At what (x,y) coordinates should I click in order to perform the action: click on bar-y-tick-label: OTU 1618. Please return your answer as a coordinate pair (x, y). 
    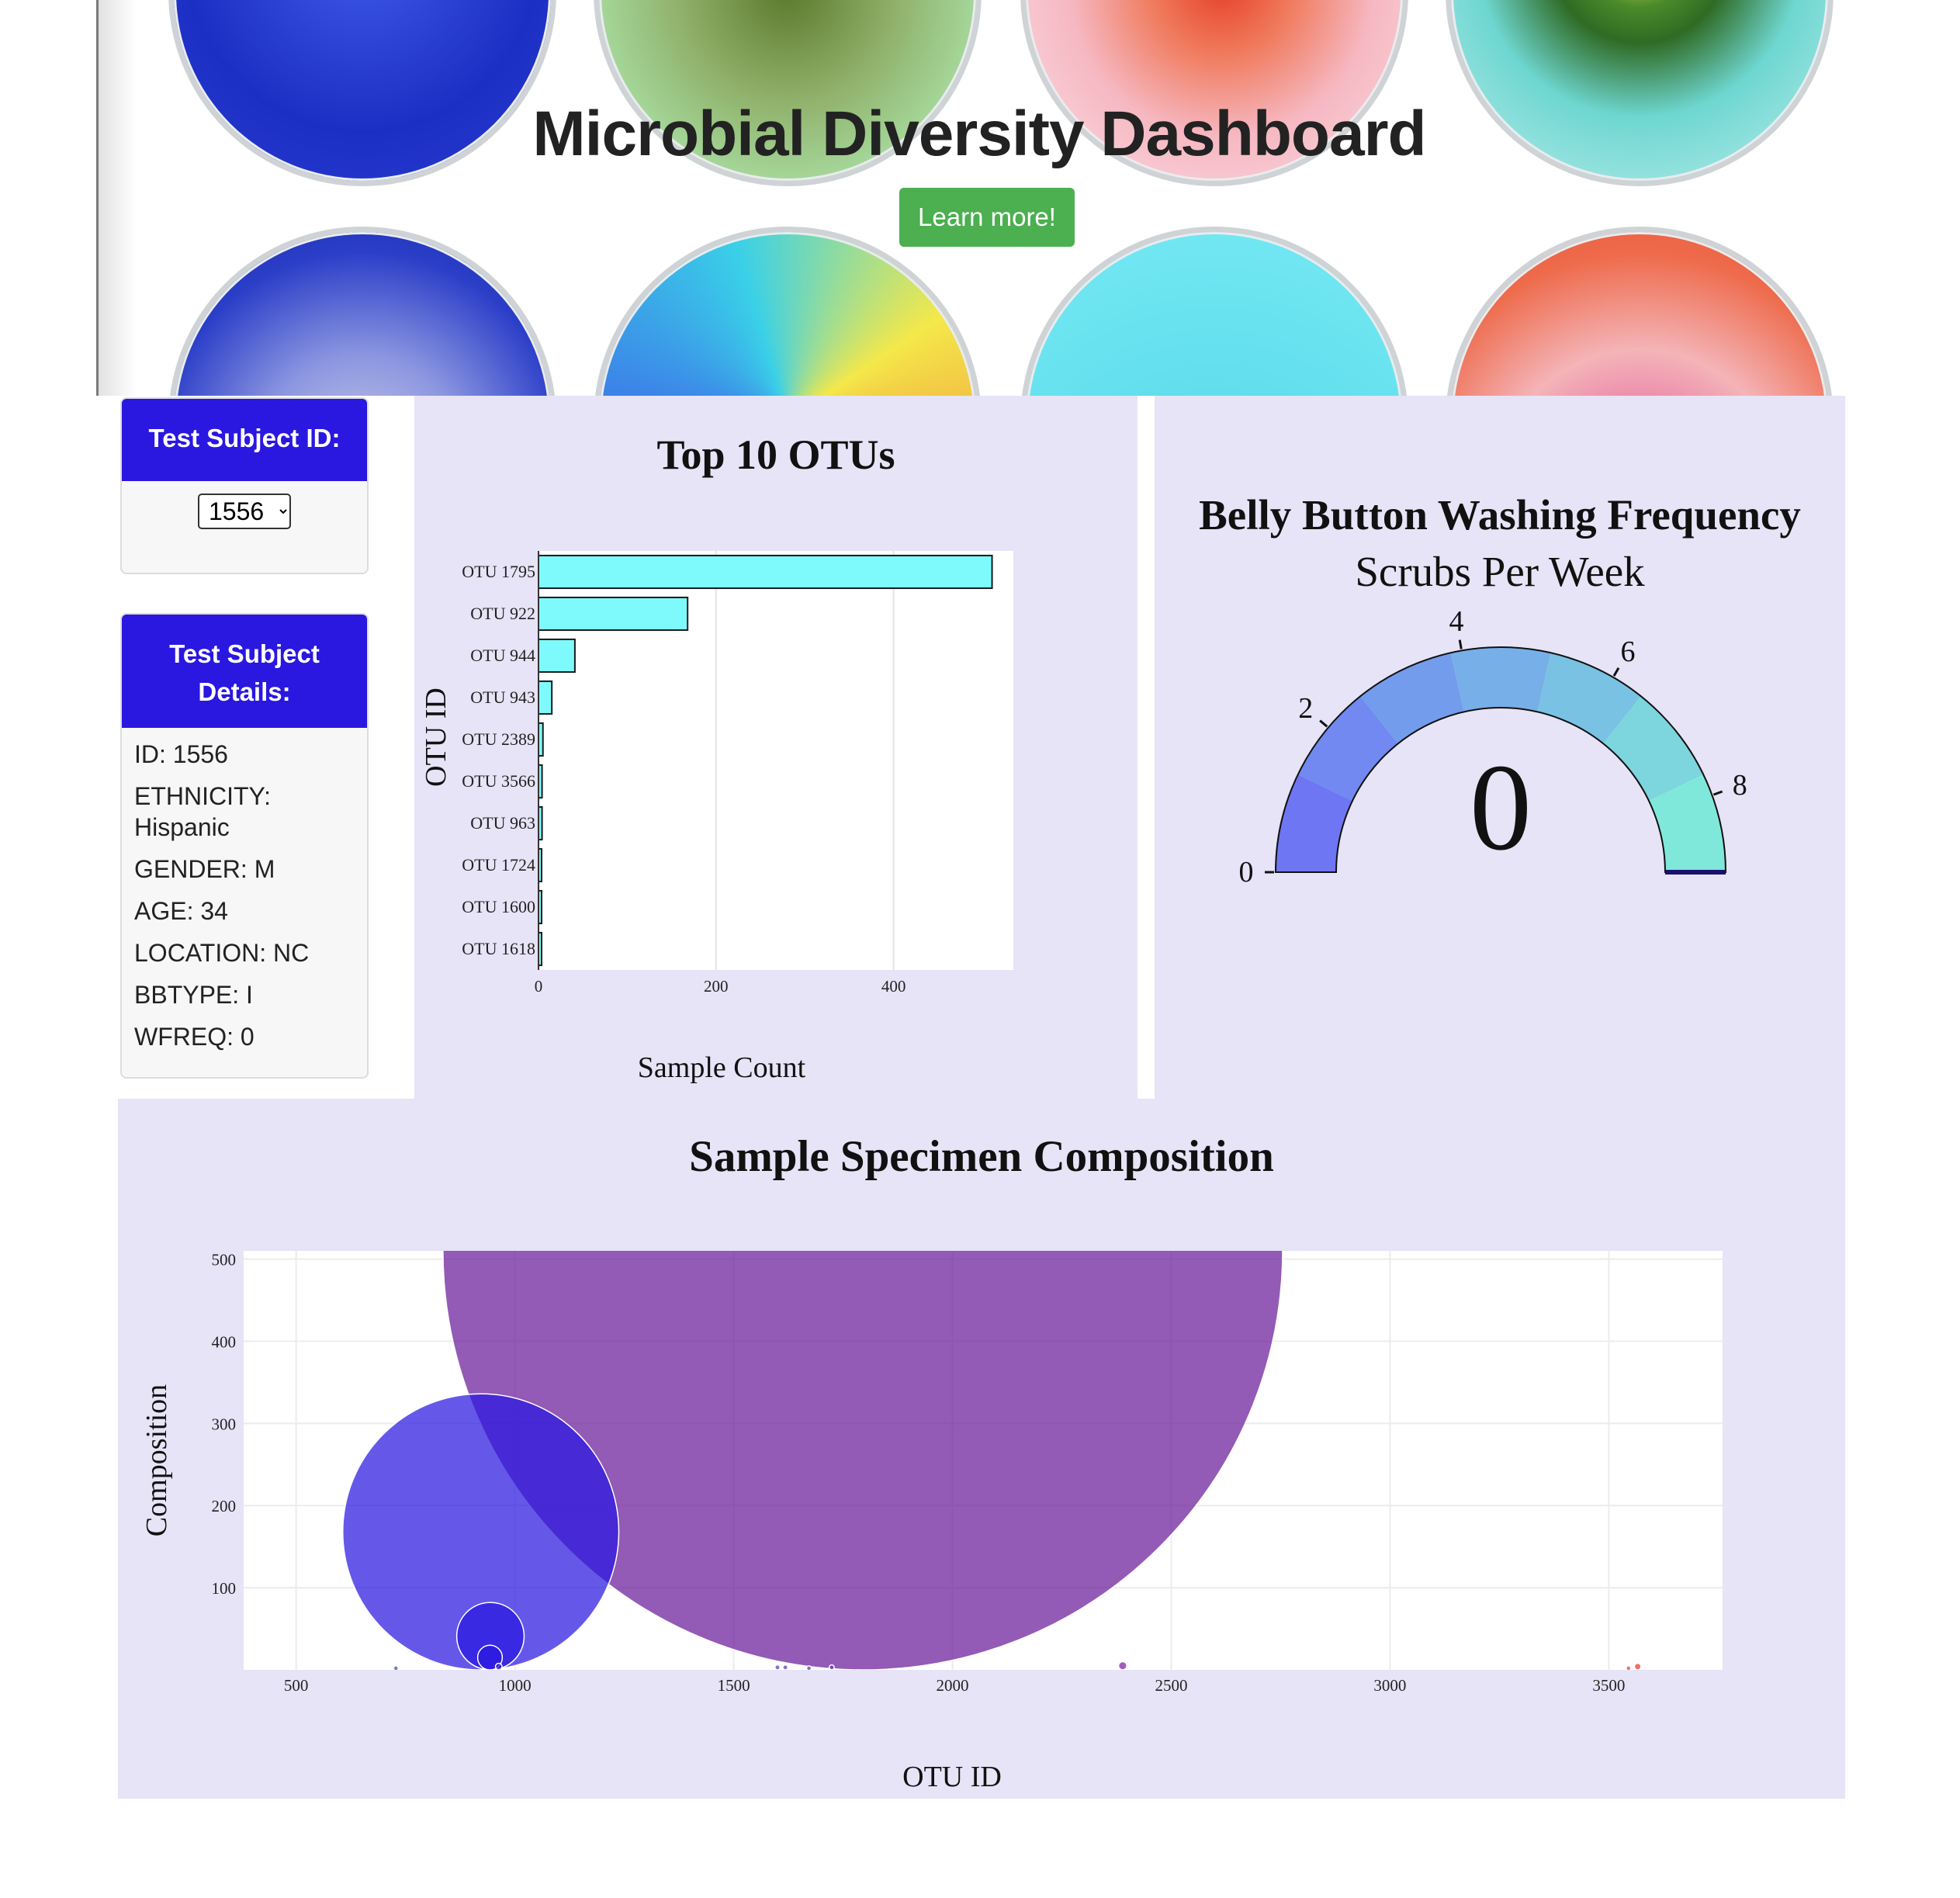
    Looking at the image, I should click on (498, 948).